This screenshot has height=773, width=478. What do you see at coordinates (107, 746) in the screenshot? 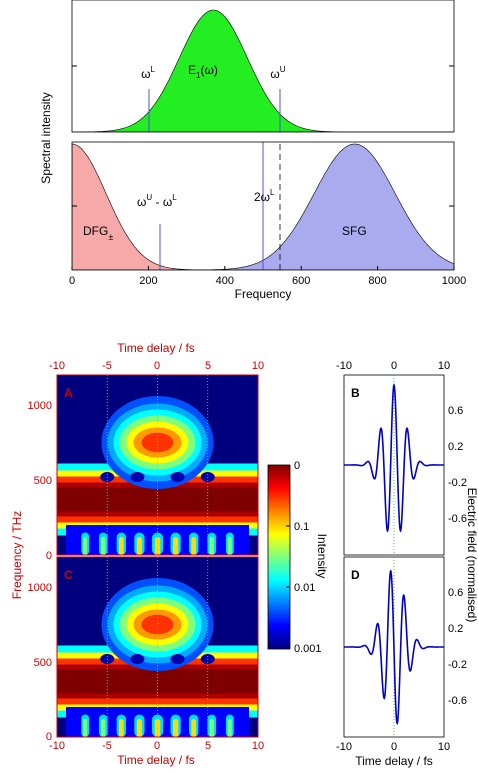
I see `svg-text: -5` at bounding box center [107, 746].